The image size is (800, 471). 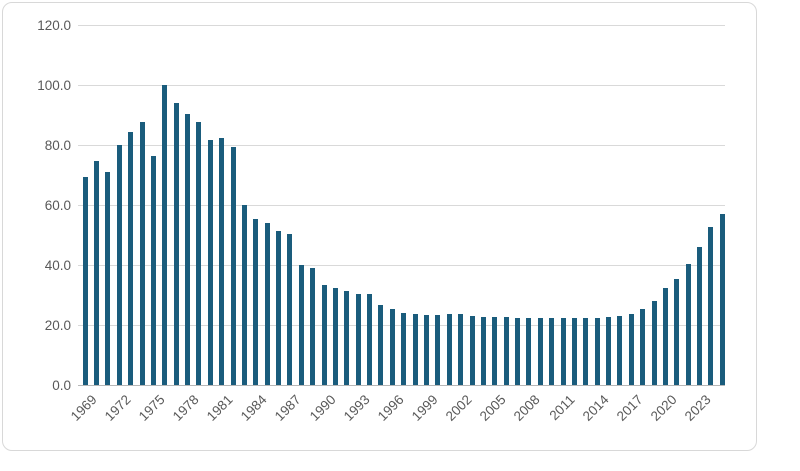 I want to click on bar-2017, so click(x=631, y=349).